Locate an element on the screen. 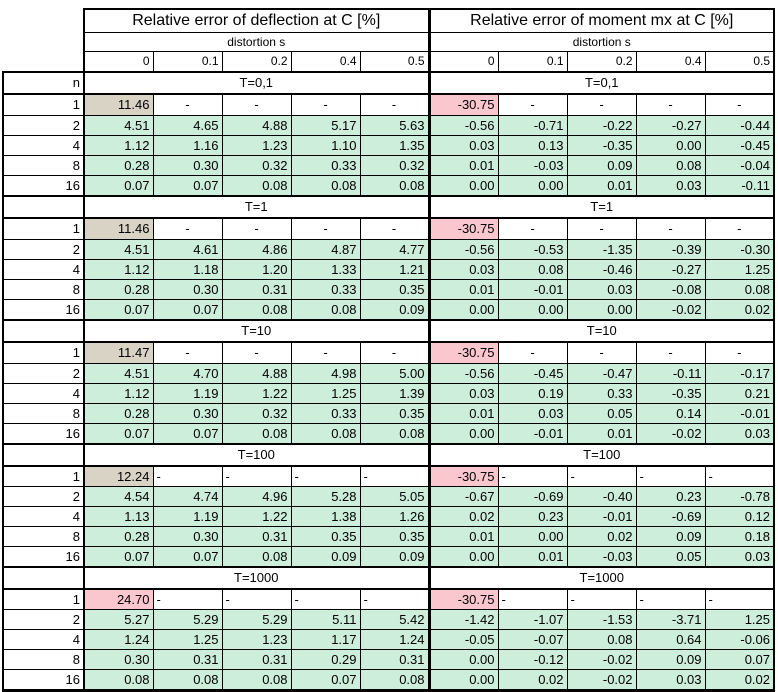 The width and height of the screenshot is (778, 692). column-header-row: 0 0.1 0.2 0.4 0.5 0 0.1 0.2 0.4 0.5 is located at coordinates (389, 61).